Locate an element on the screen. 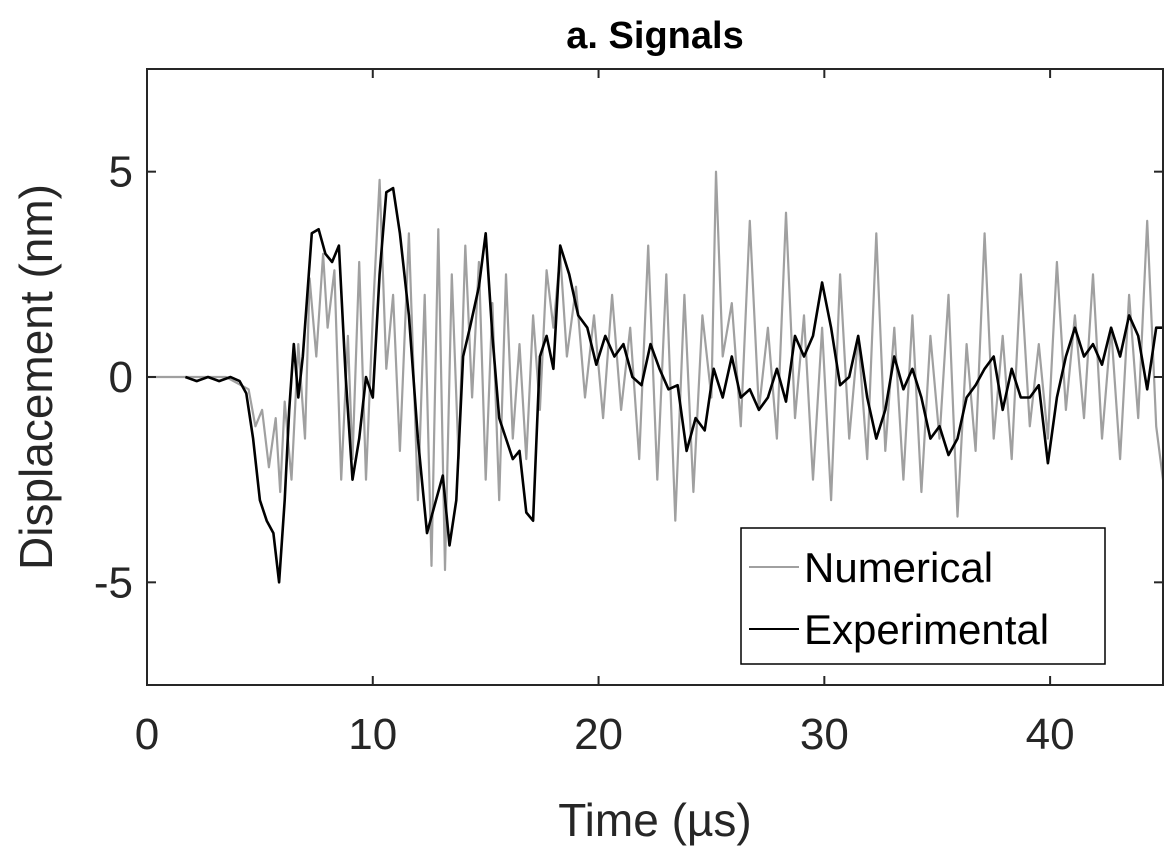 The image size is (1165, 847). y-axis-title: Displacement (nm) is located at coordinates (36, 377).